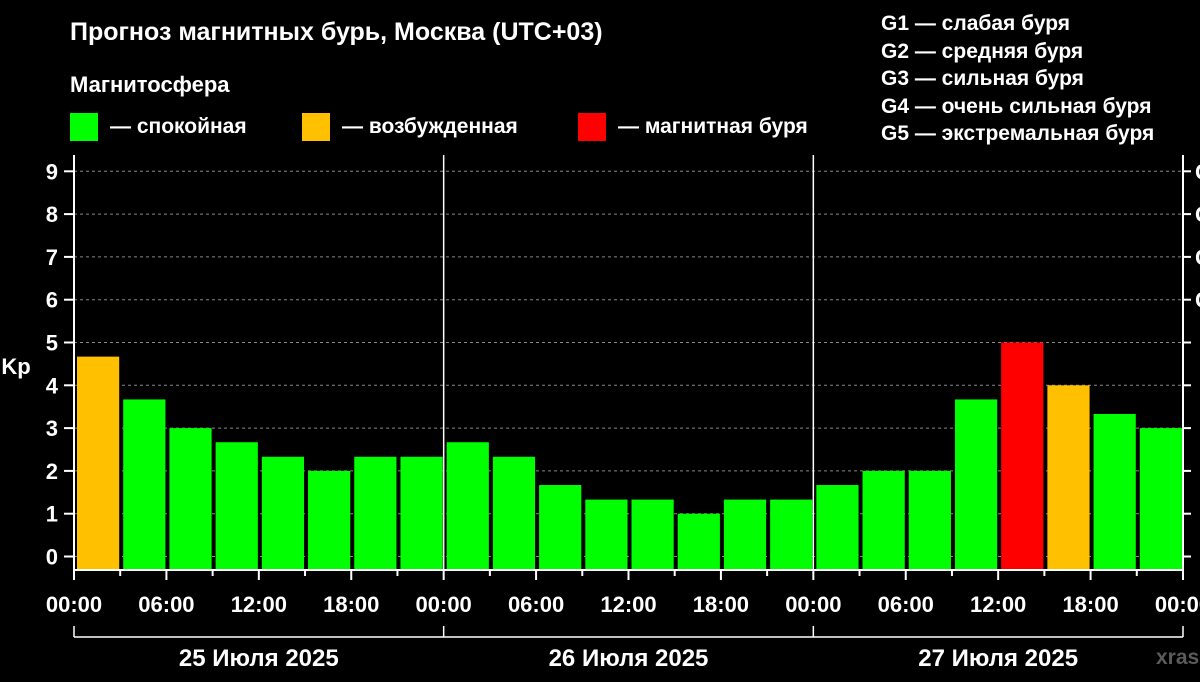 This screenshot has width=1200, height=682. Describe the element at coordinates (351, 604) in the screenshot. I see `x-tick-label-3: 18:00` at that location.